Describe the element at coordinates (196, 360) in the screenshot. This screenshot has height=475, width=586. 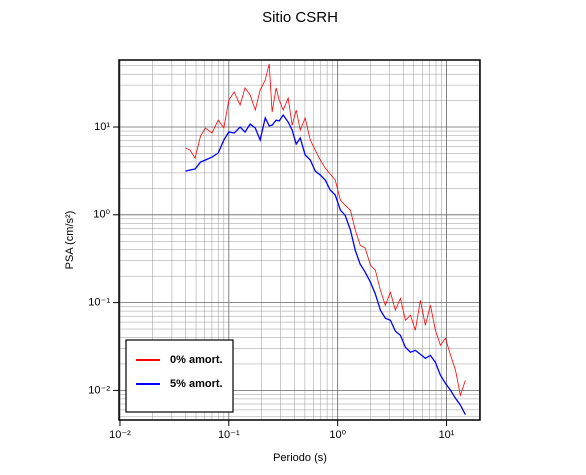
I see `legend-label: 0% amort.` at that location.